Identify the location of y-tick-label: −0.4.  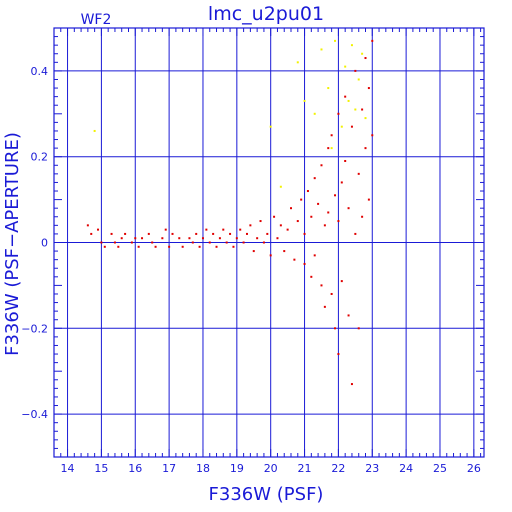
(34, 414).